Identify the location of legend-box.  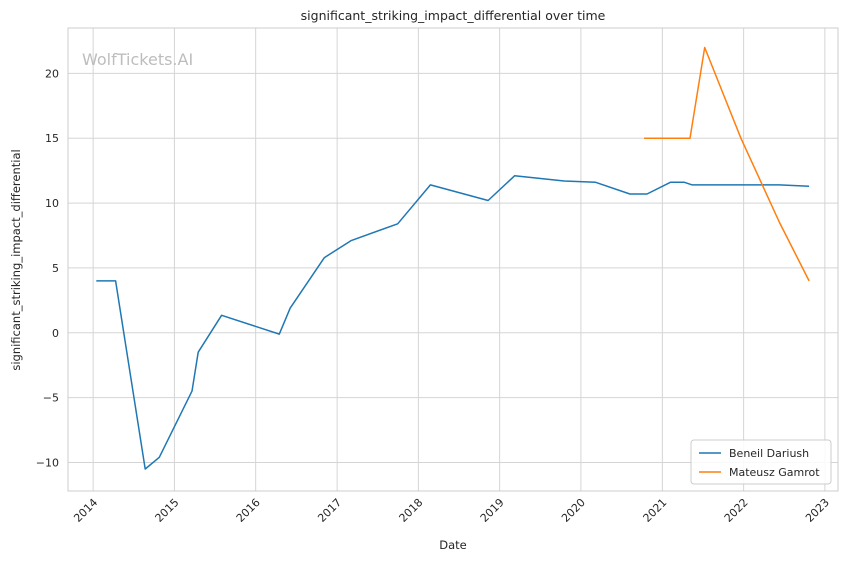
(761, 462).